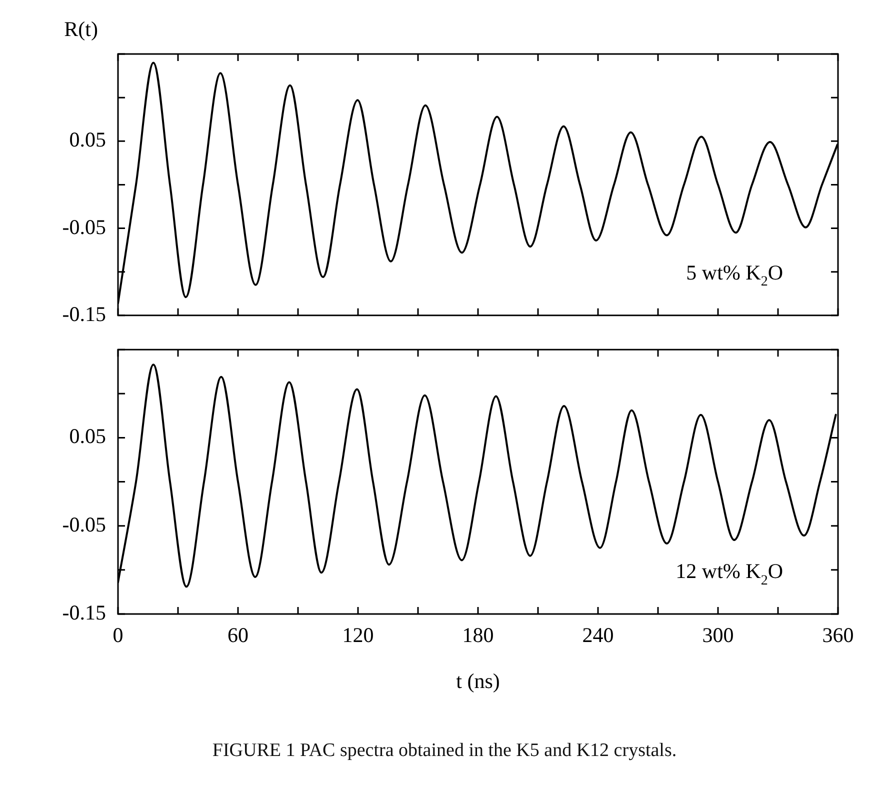 Image resolution: width=889 pixels, height=793 pixels. What do you see at coordinates (118, 635) in the screenshot?
I see `x-tick-label: 0` at bounding box center [118, 635].